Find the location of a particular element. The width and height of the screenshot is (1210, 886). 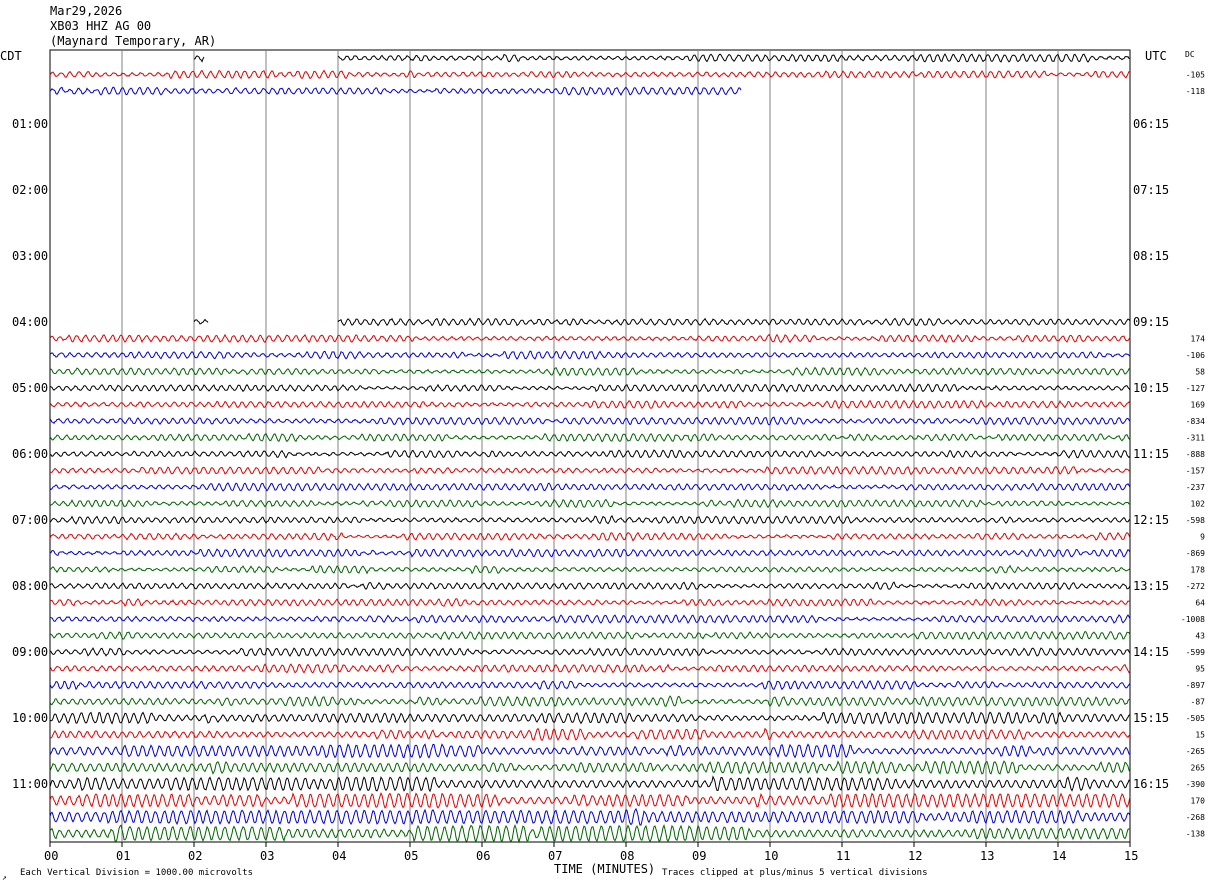

dc-value: -106 is located at coordinates (1195, 355).